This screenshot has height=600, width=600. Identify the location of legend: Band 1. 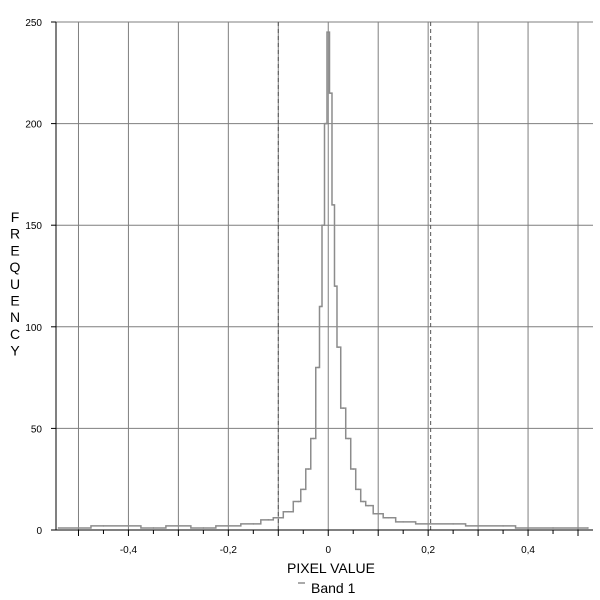
(327, 588).